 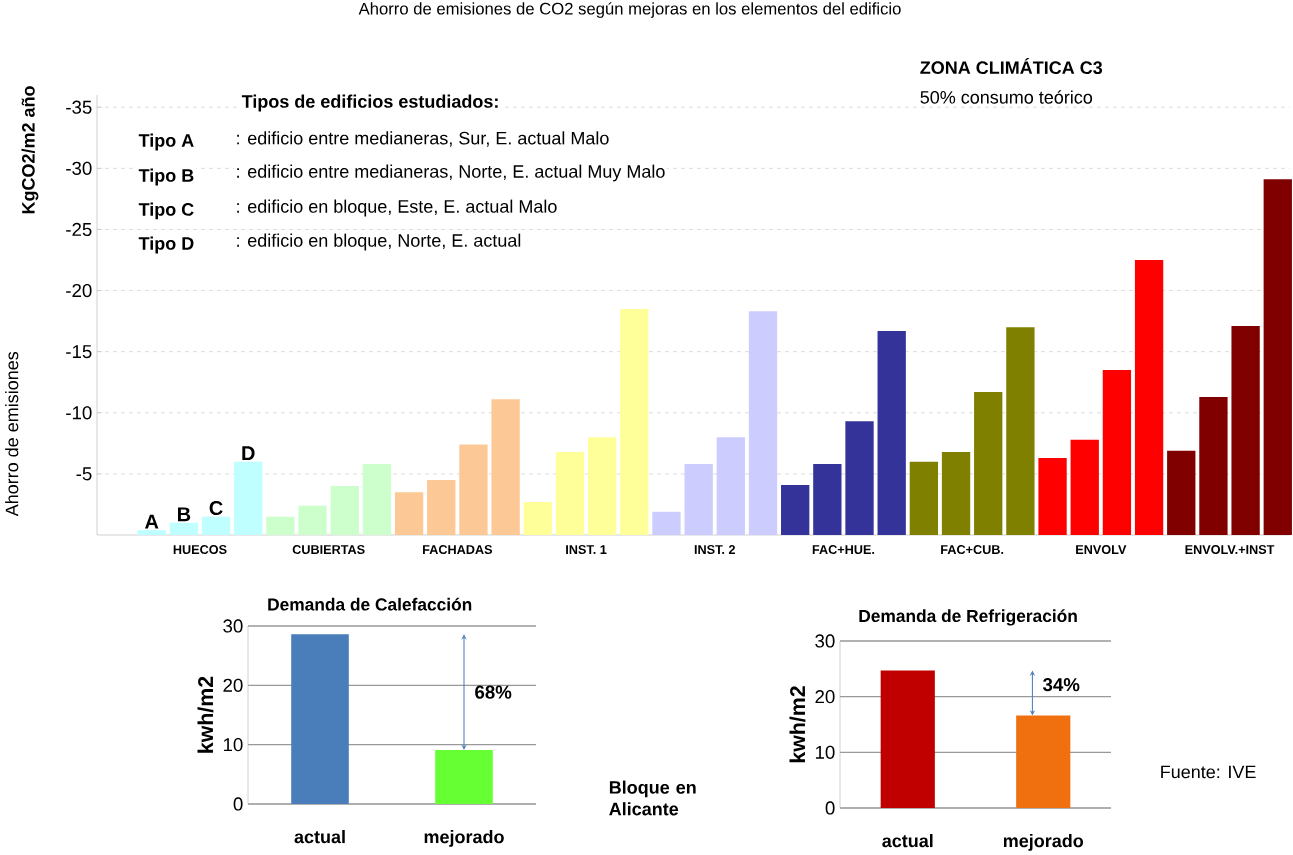 I want to click on y-tick-label: -15, so click(x=79, y=352).